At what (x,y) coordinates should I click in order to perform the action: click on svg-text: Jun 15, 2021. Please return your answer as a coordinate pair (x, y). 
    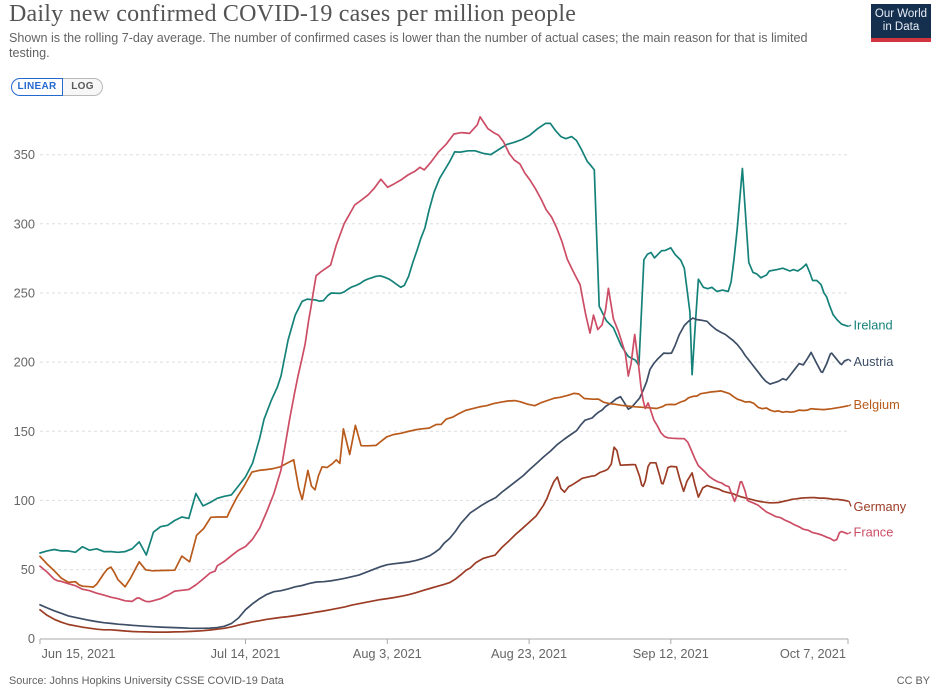
    Looking at the image, I should click on (79, 653).